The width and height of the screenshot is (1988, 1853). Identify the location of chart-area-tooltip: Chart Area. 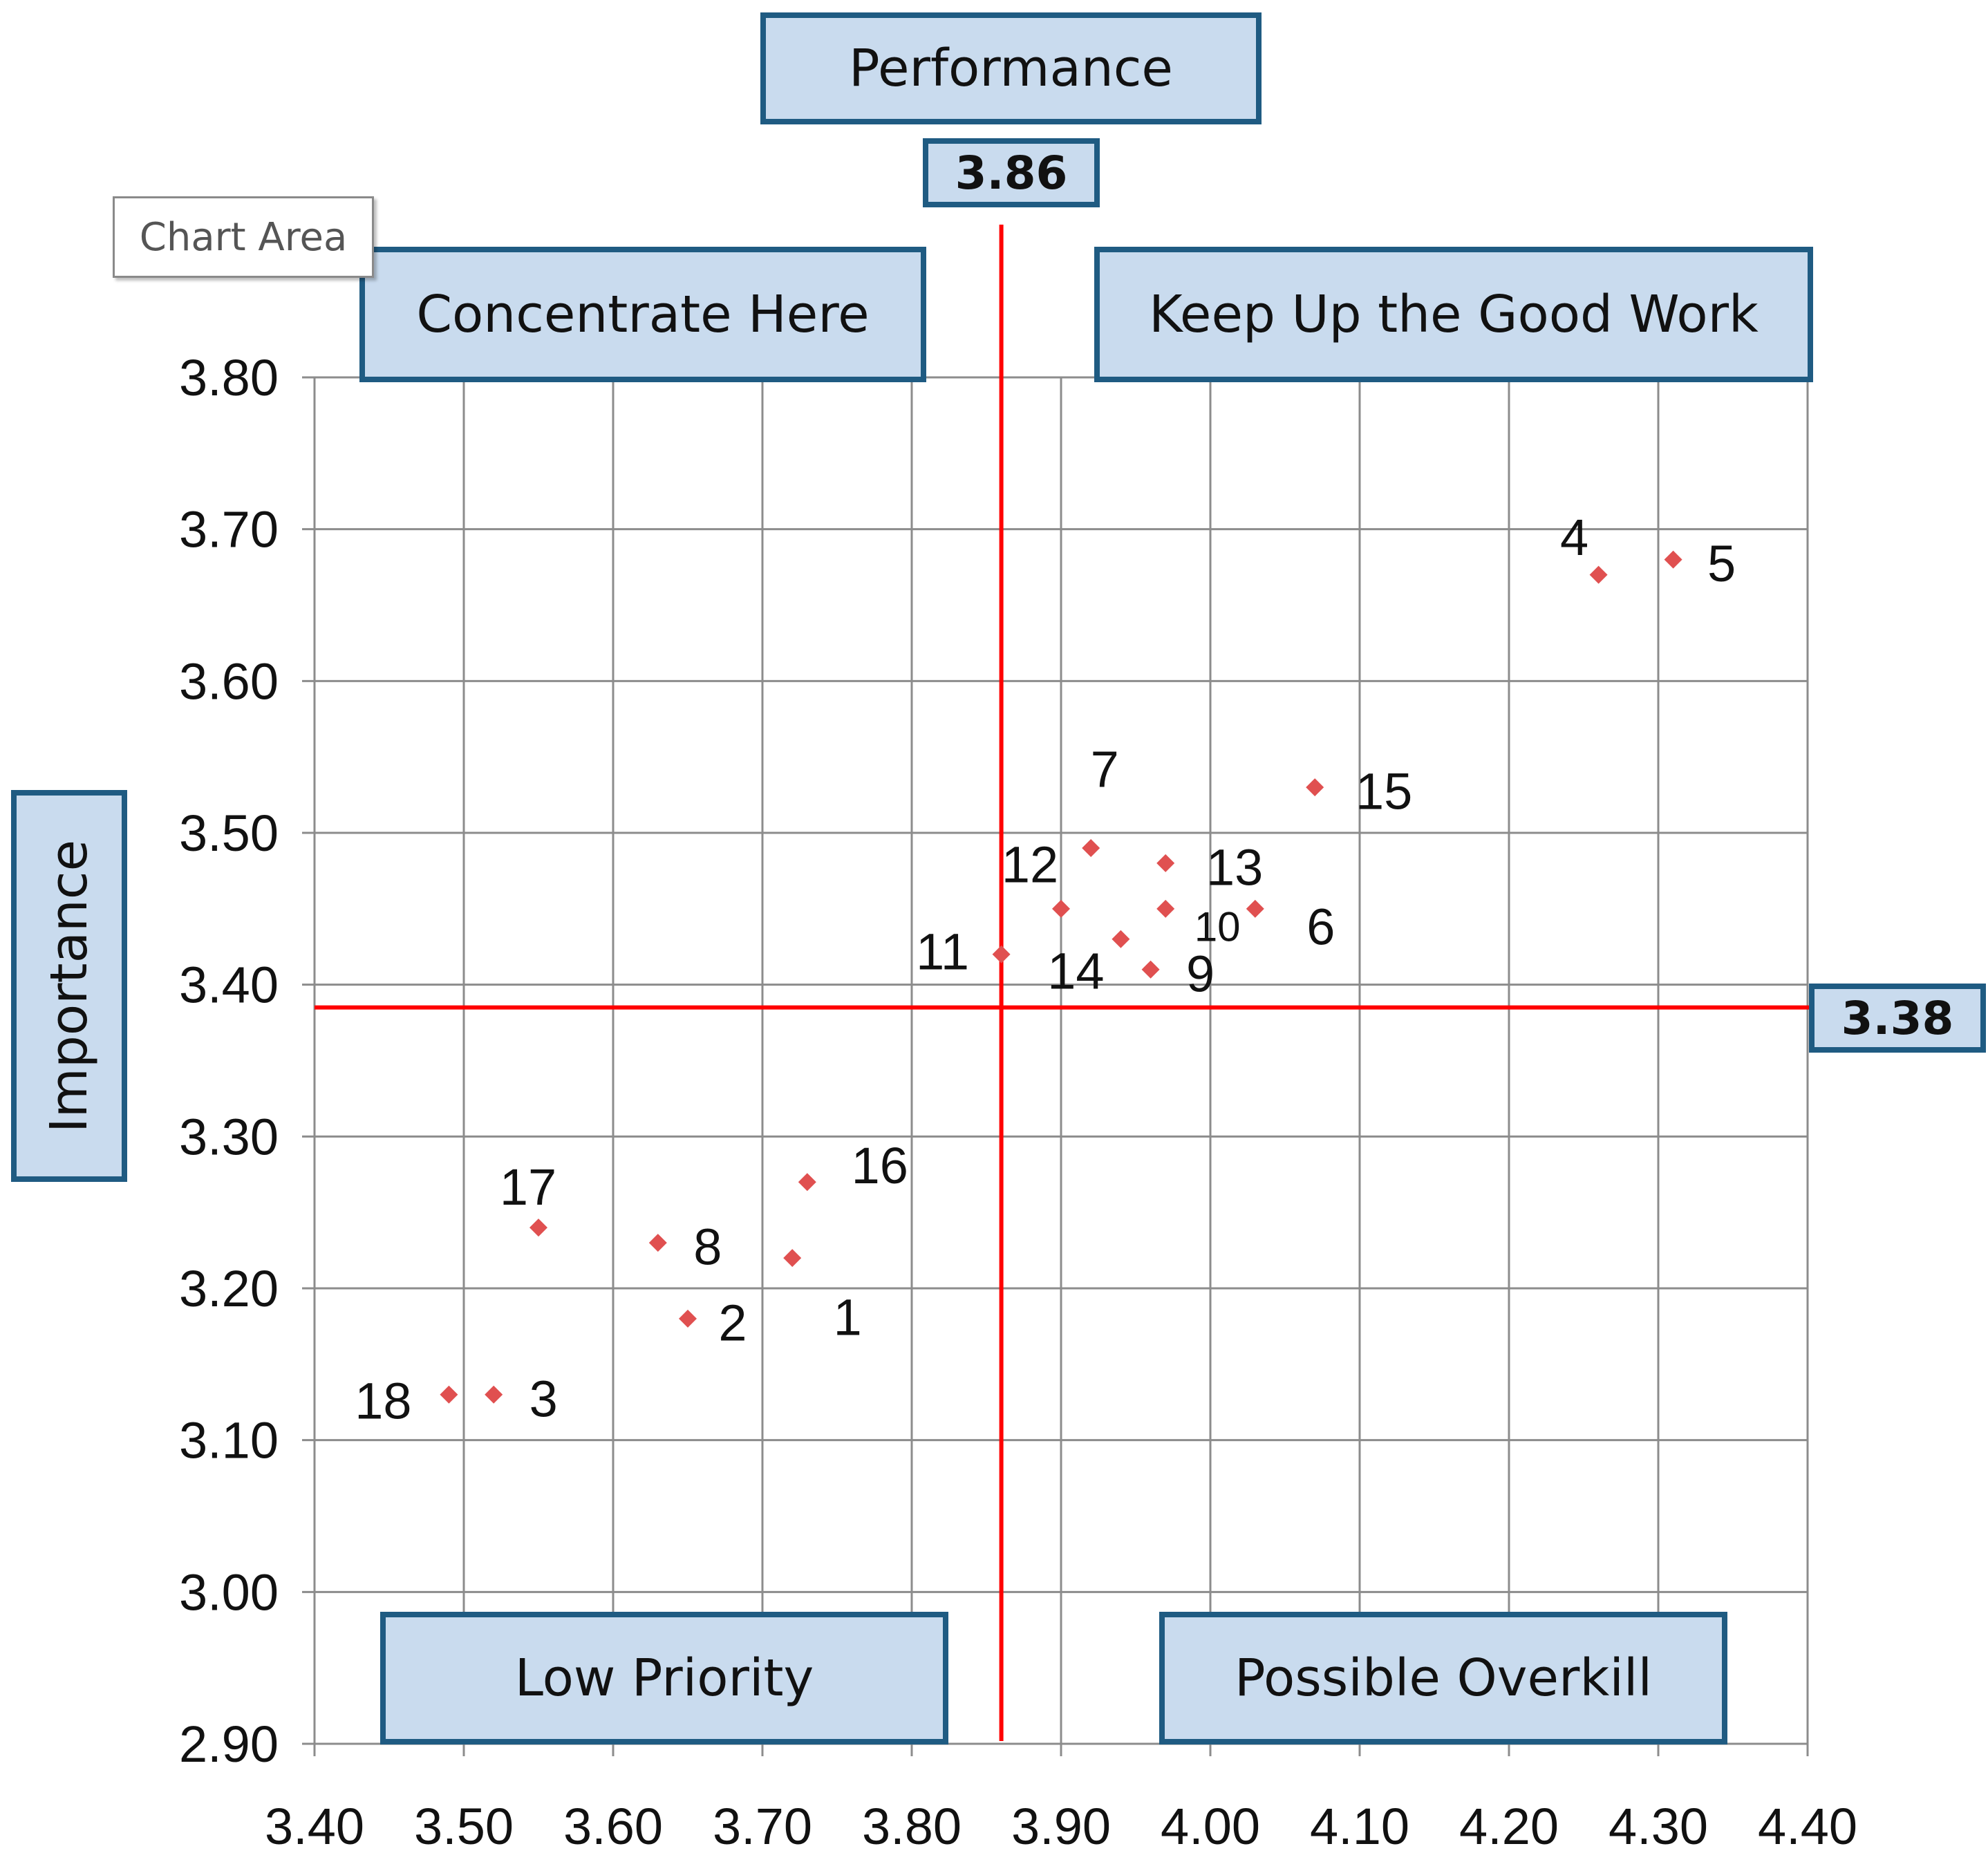
(243, 237).